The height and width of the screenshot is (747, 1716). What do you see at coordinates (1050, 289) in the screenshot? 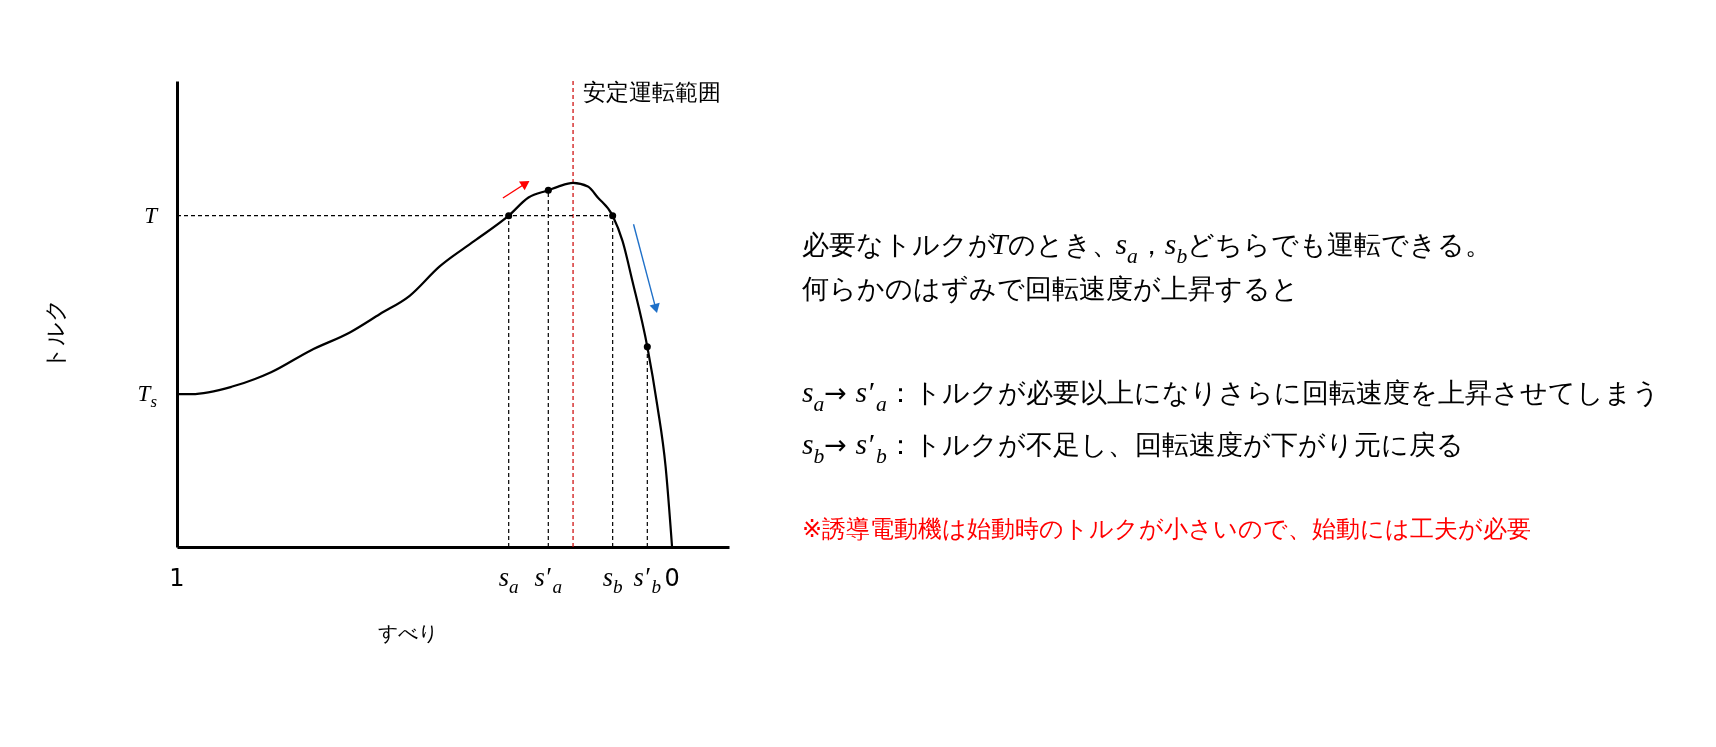
I see `text: 何らかのはずみで回転速度が上昇すると` at bounding box center [1050, 289].